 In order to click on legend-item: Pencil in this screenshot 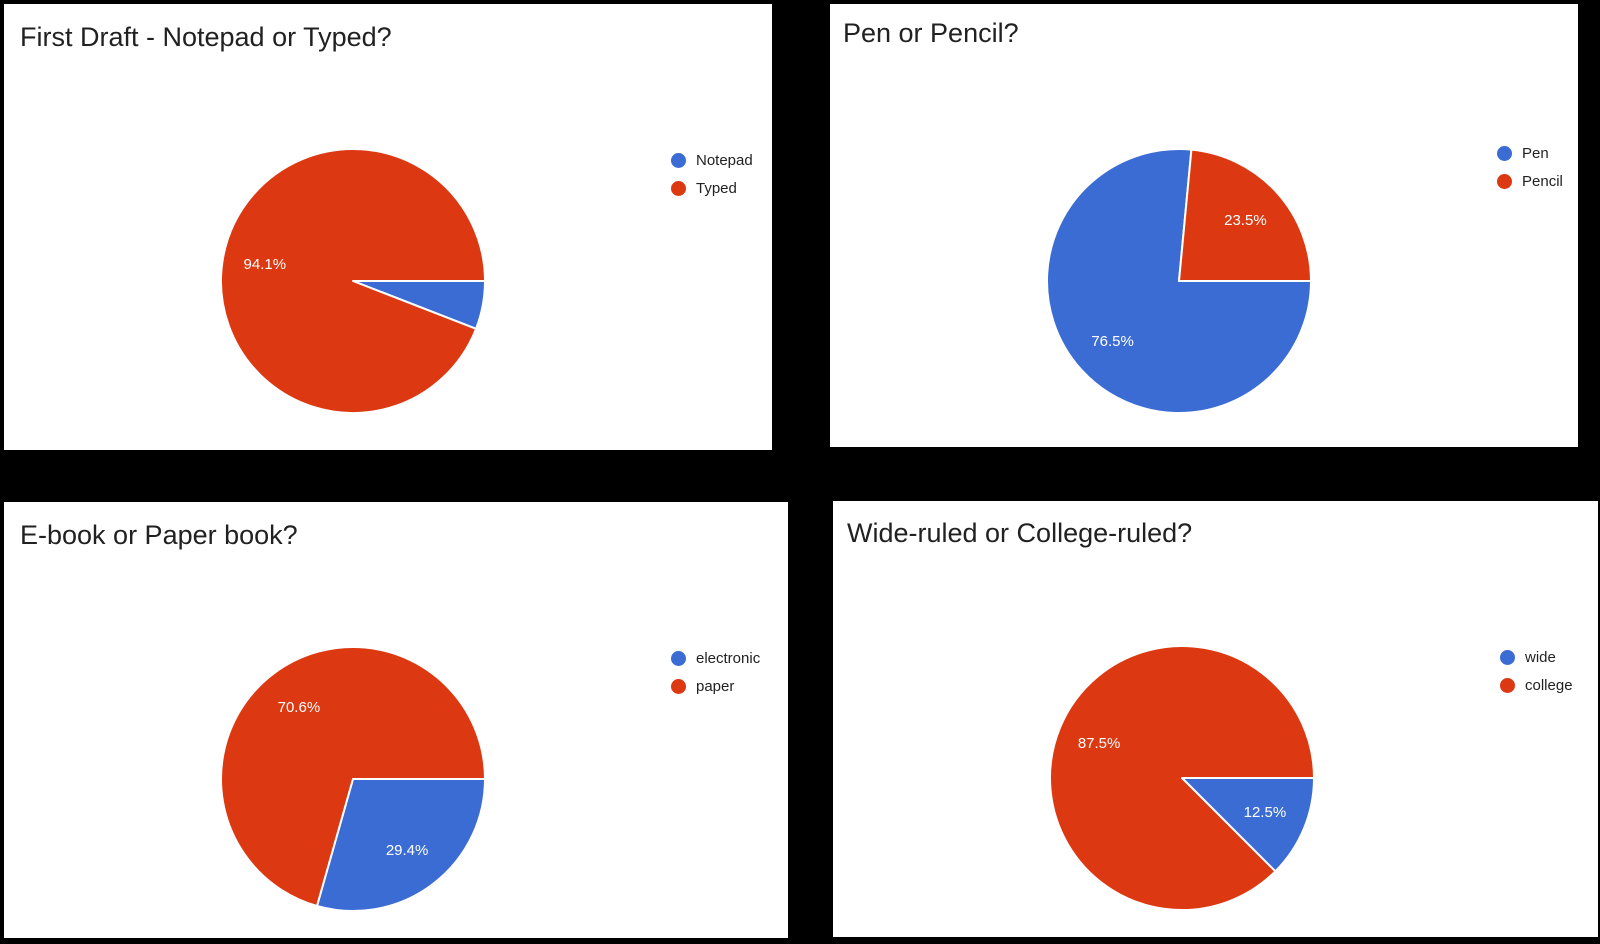, I will do `click(1530, 181)`.